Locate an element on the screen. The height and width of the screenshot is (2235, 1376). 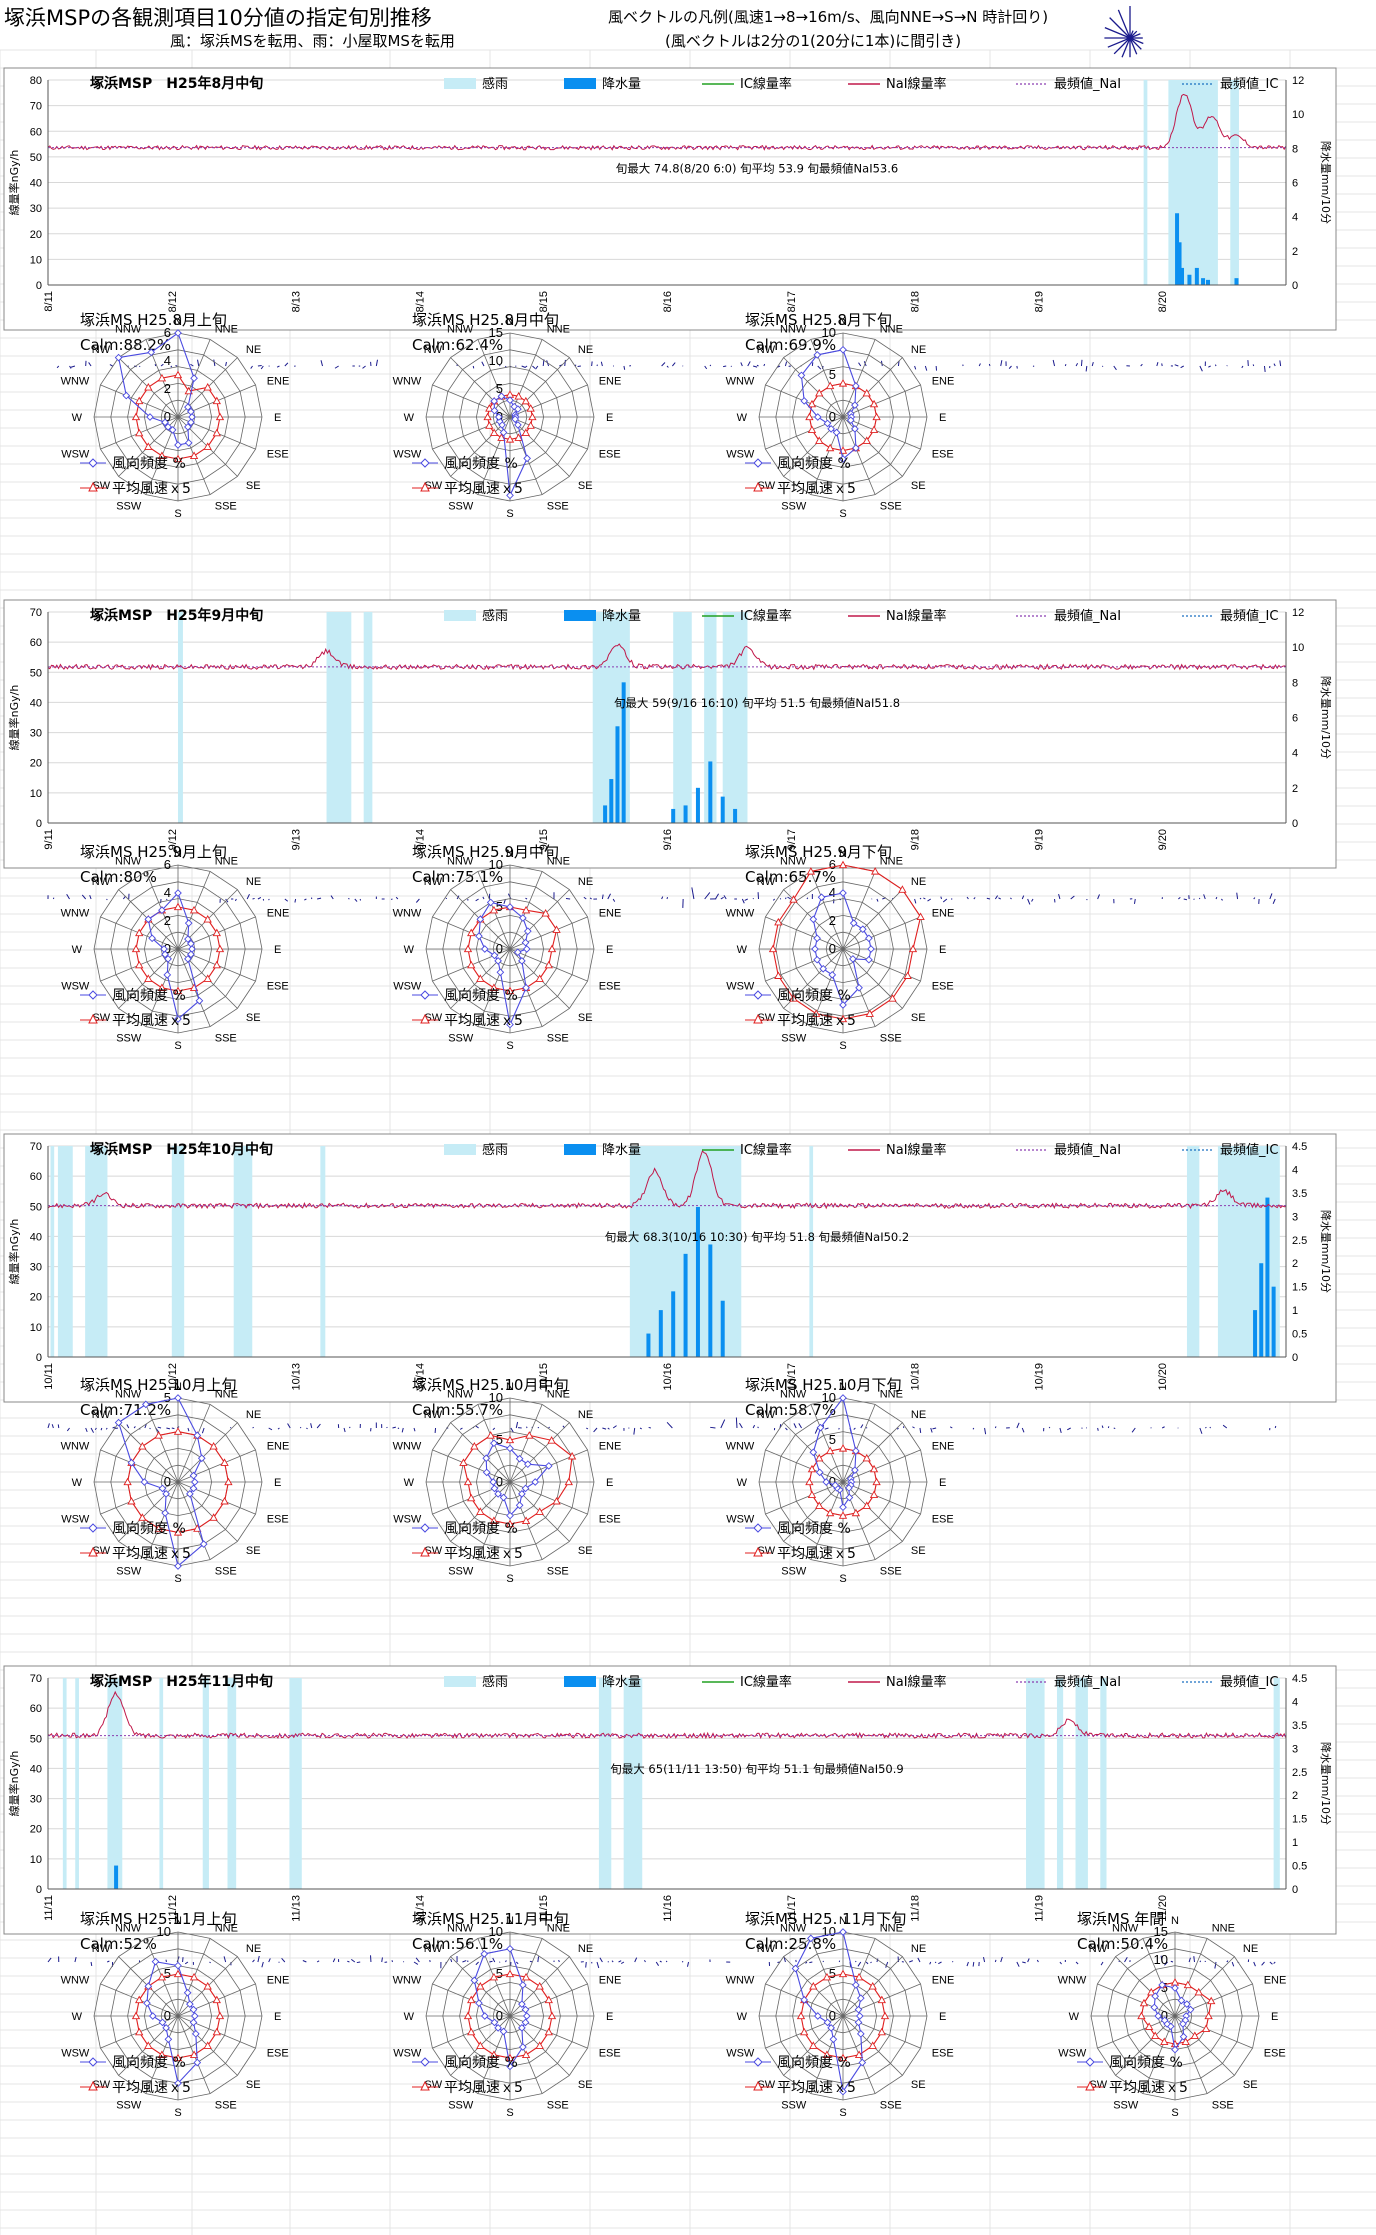
wind-vector-strip is located at coordinates (661, 1962).